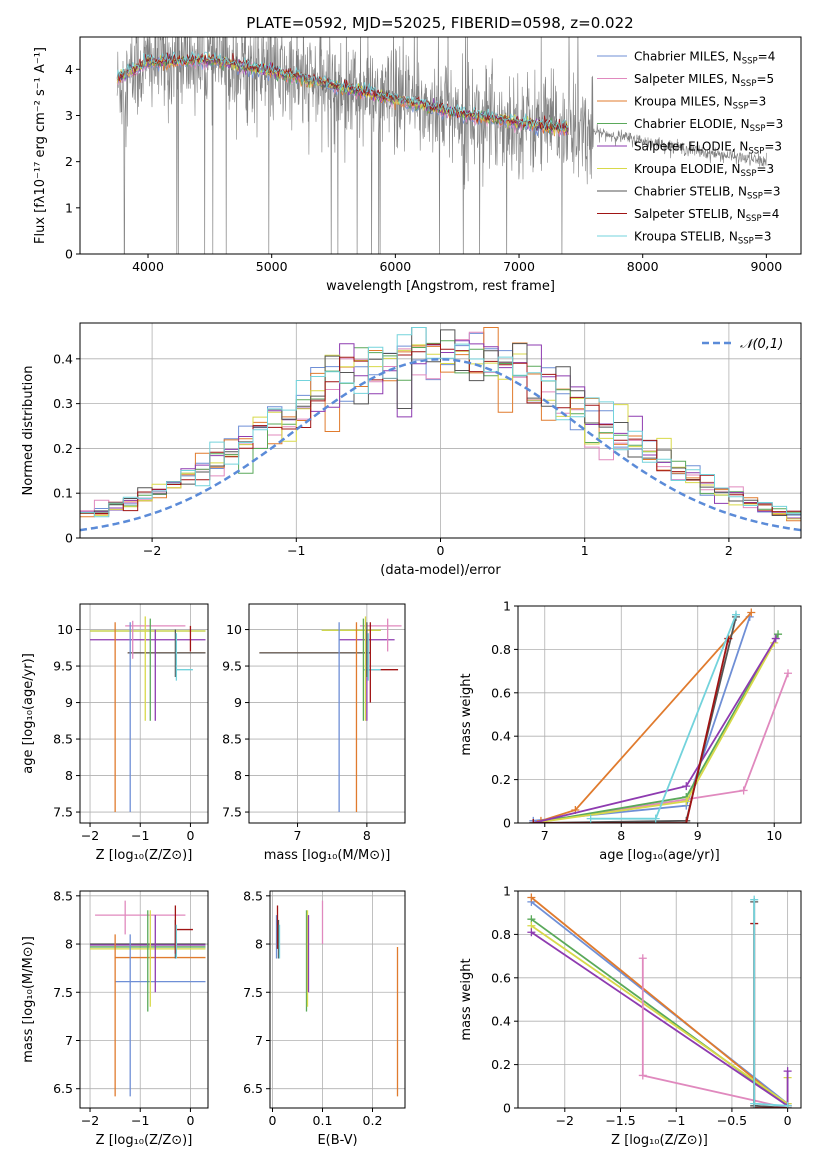 The image size is (819, 1170). What do you see at coordinates (144, 855) in the screenshot?
I see `age_vs_Z-xlabel: Z [log₁₀(Z/Z⊙)]` at bounding box center [144, 855].